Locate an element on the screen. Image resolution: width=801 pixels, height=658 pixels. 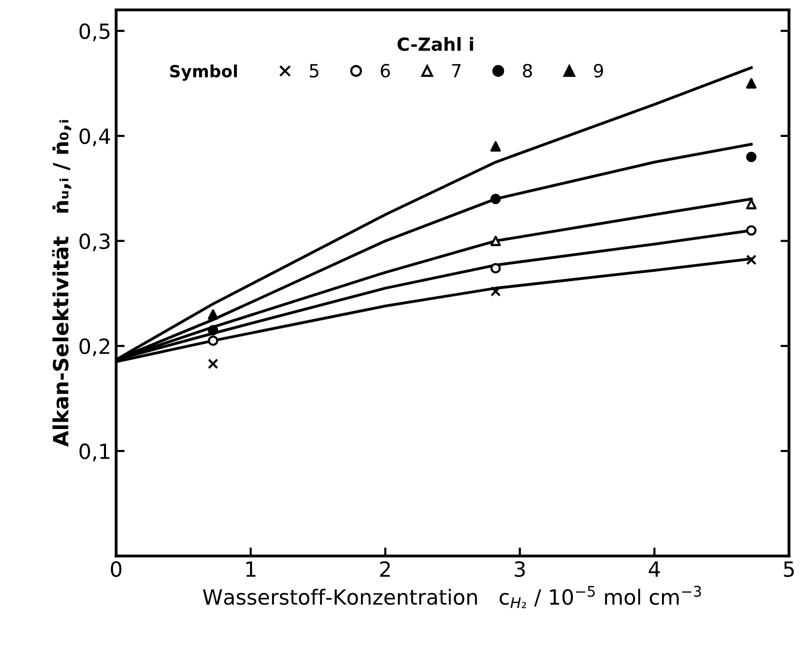
y-tick-label: 0,2 is located at coordinates (95, 347).